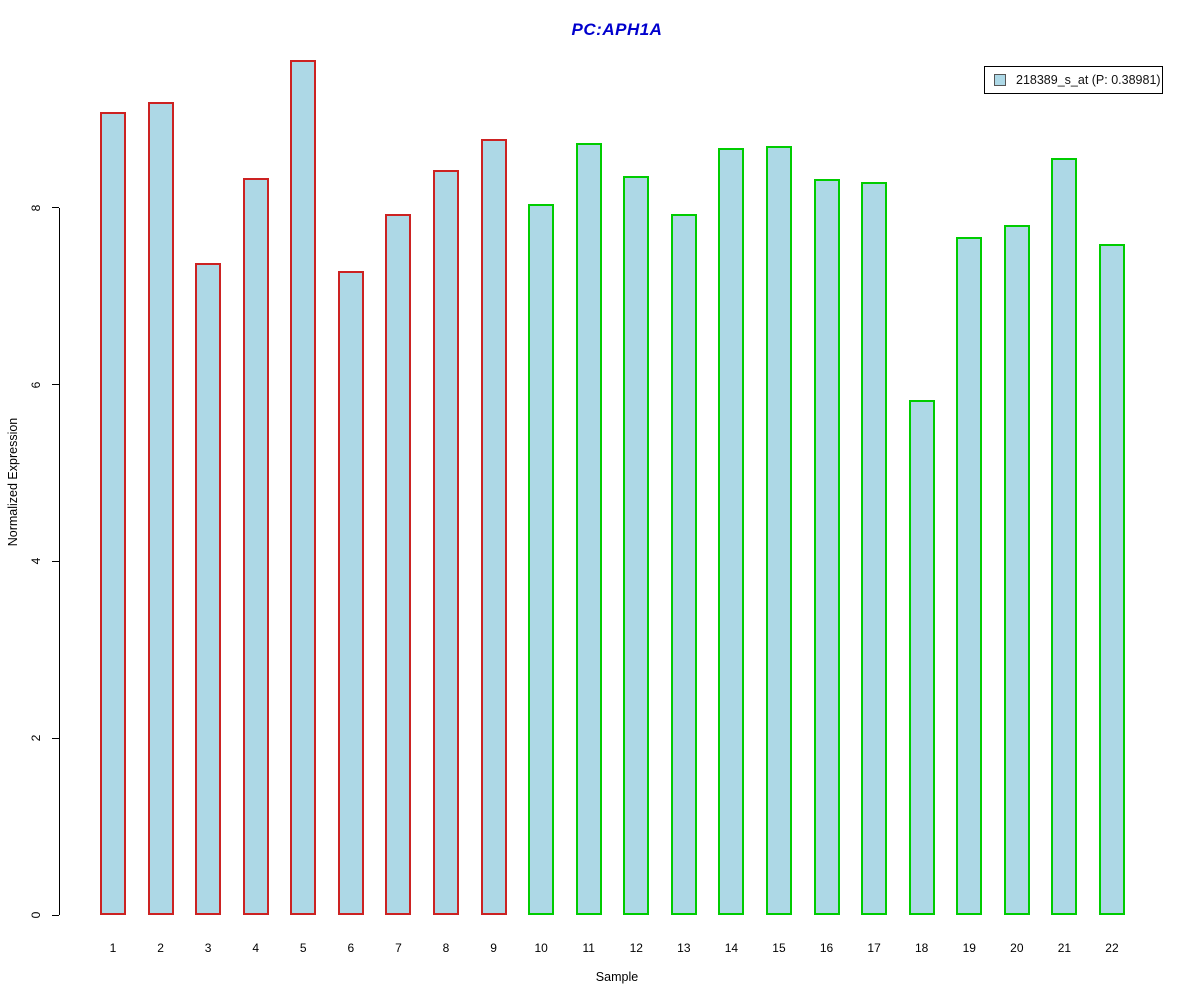 The width and height of the screenshot is (1200, 1000). I want to click on legend: 218389_s_at (P: 0.38981), so click(1073, 80).